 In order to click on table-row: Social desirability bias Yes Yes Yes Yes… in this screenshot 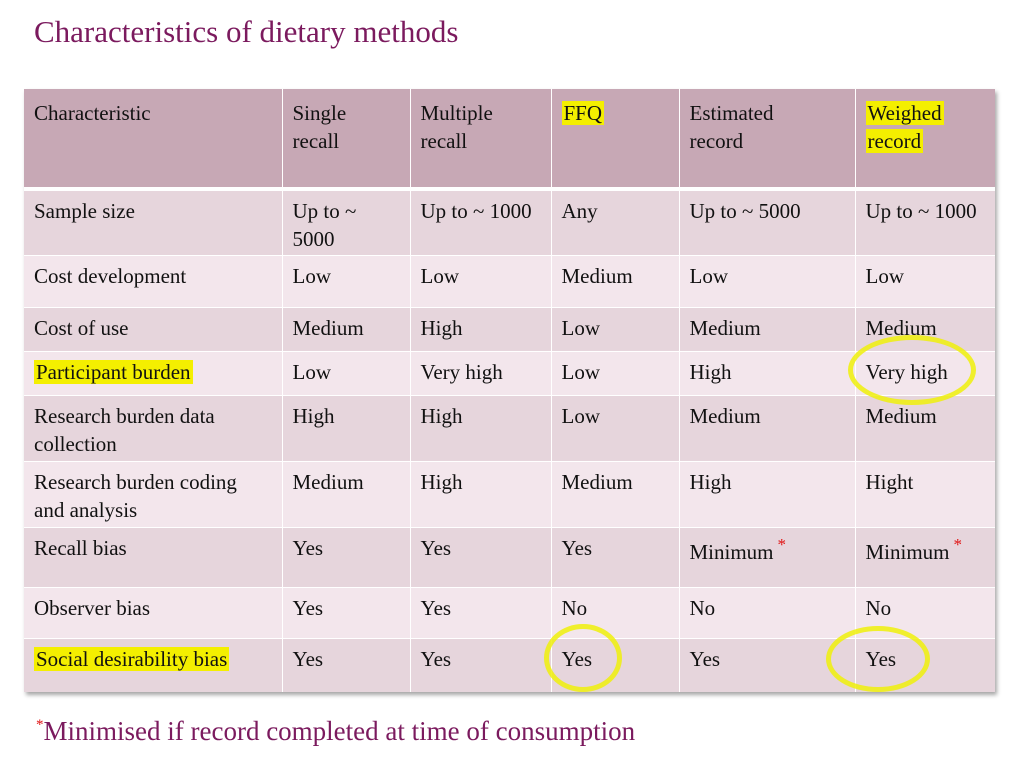, I will do `click(509, 664)`.